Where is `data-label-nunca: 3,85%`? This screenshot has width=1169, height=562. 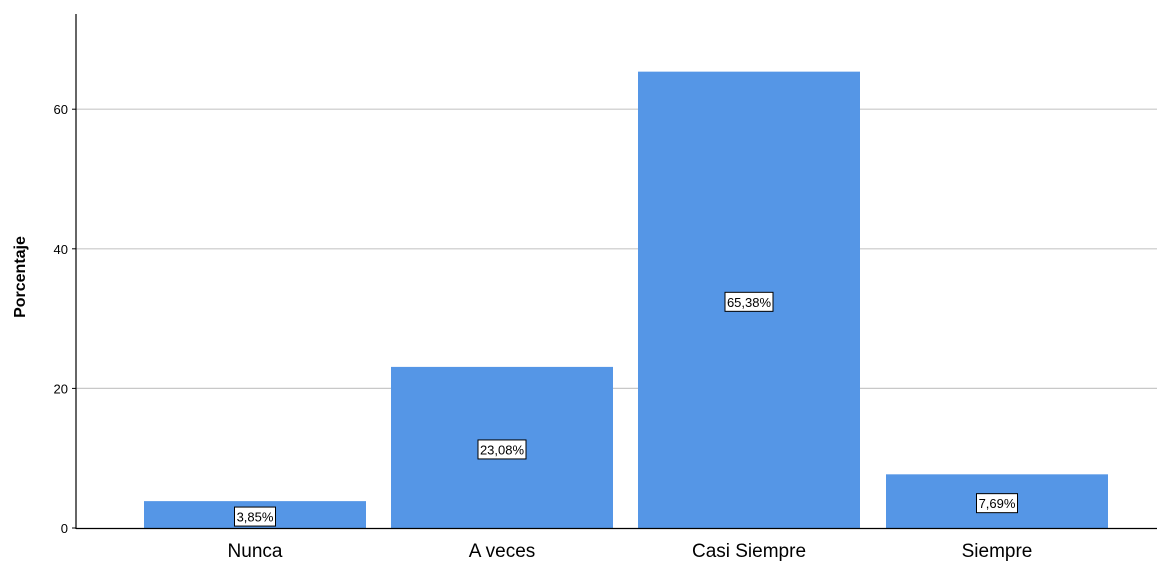 data-label-nunca: 3,85% is located at coordinates (255, 517).